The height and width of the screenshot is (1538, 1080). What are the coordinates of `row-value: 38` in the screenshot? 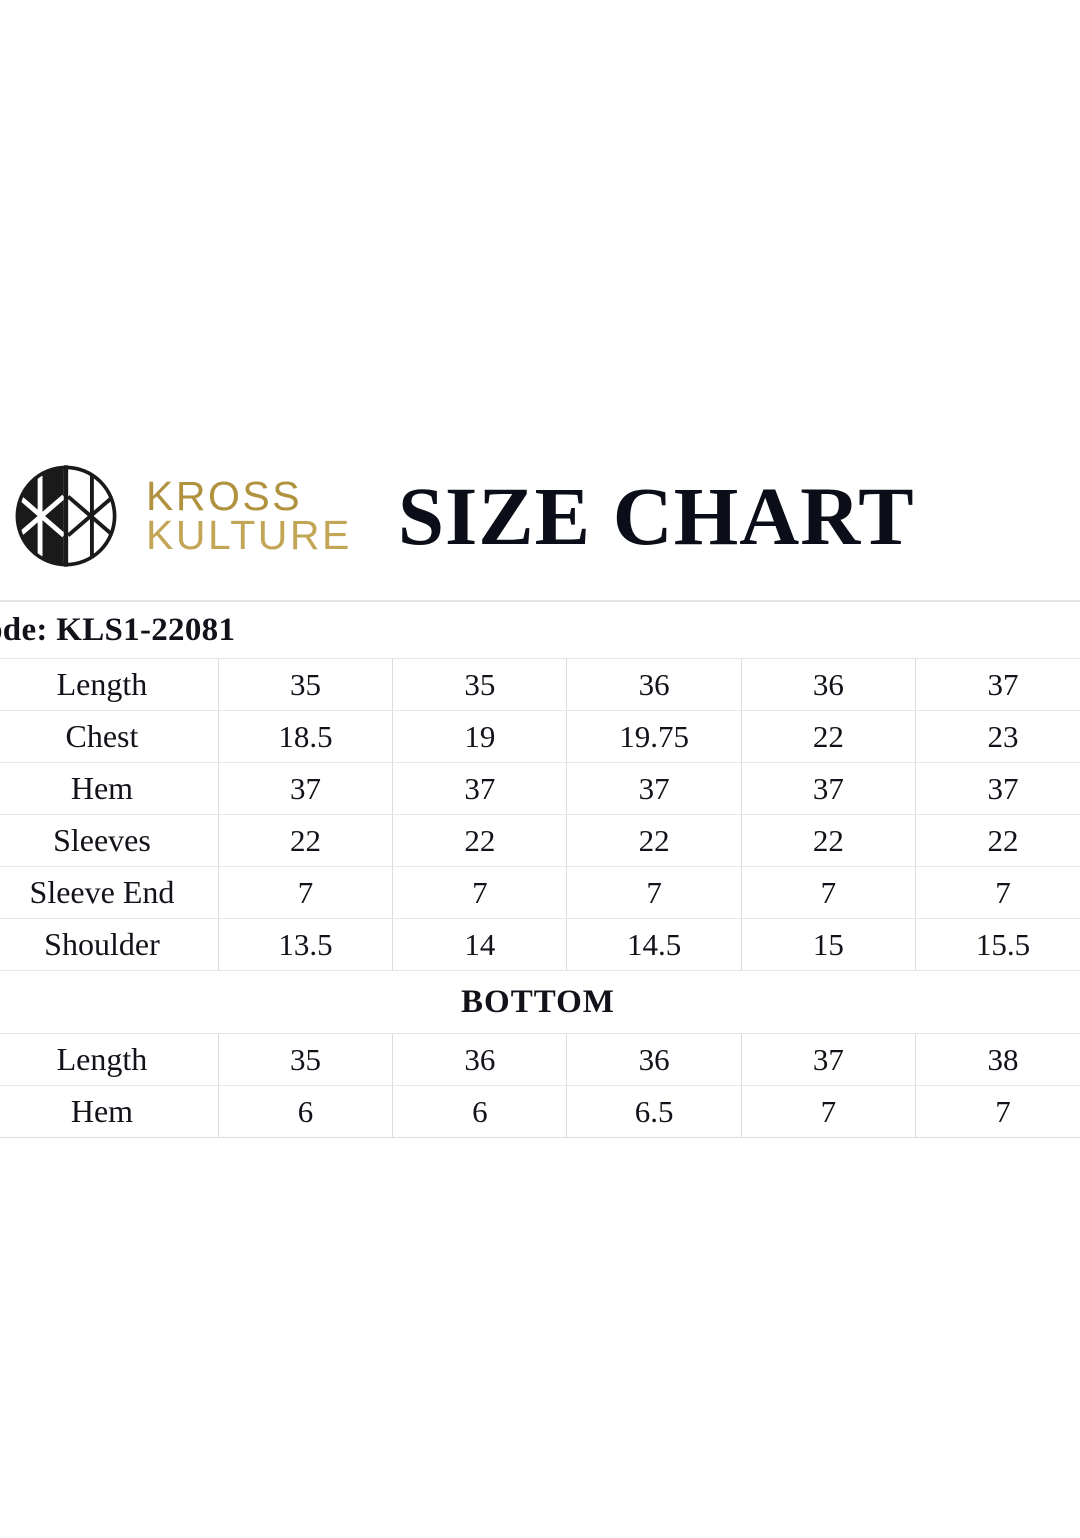 It's located at (997, 1059).